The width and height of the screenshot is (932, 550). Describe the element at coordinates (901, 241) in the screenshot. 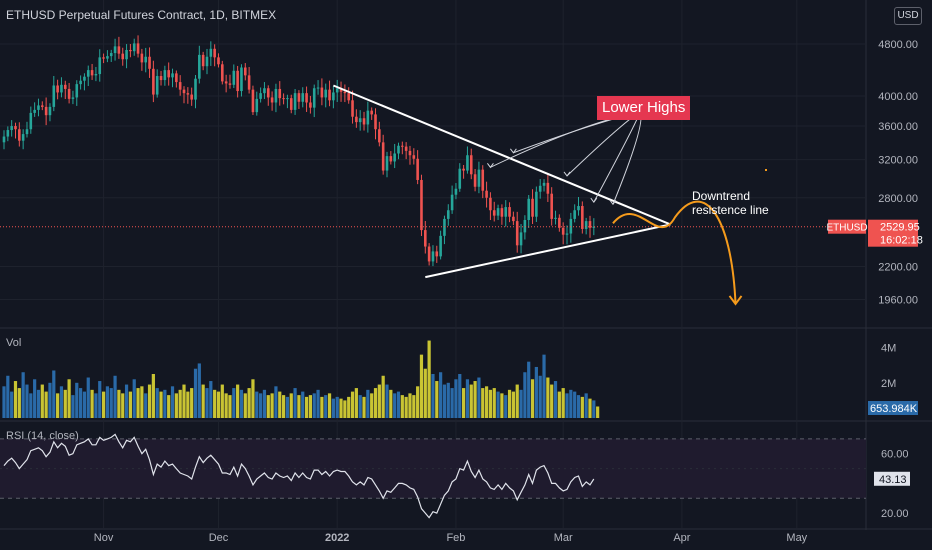

I see `countdown-tag: 16:02:18` at that location.